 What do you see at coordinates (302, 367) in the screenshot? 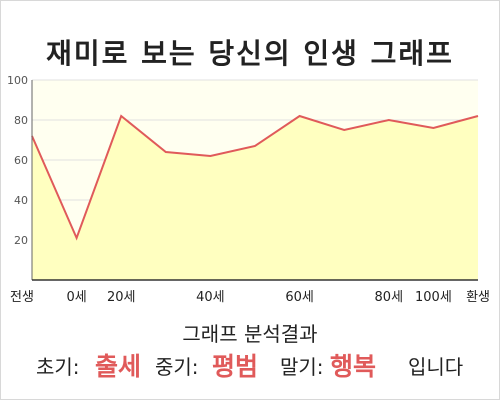
I see `late-label: 말기:` at bounding box center [302, 367].